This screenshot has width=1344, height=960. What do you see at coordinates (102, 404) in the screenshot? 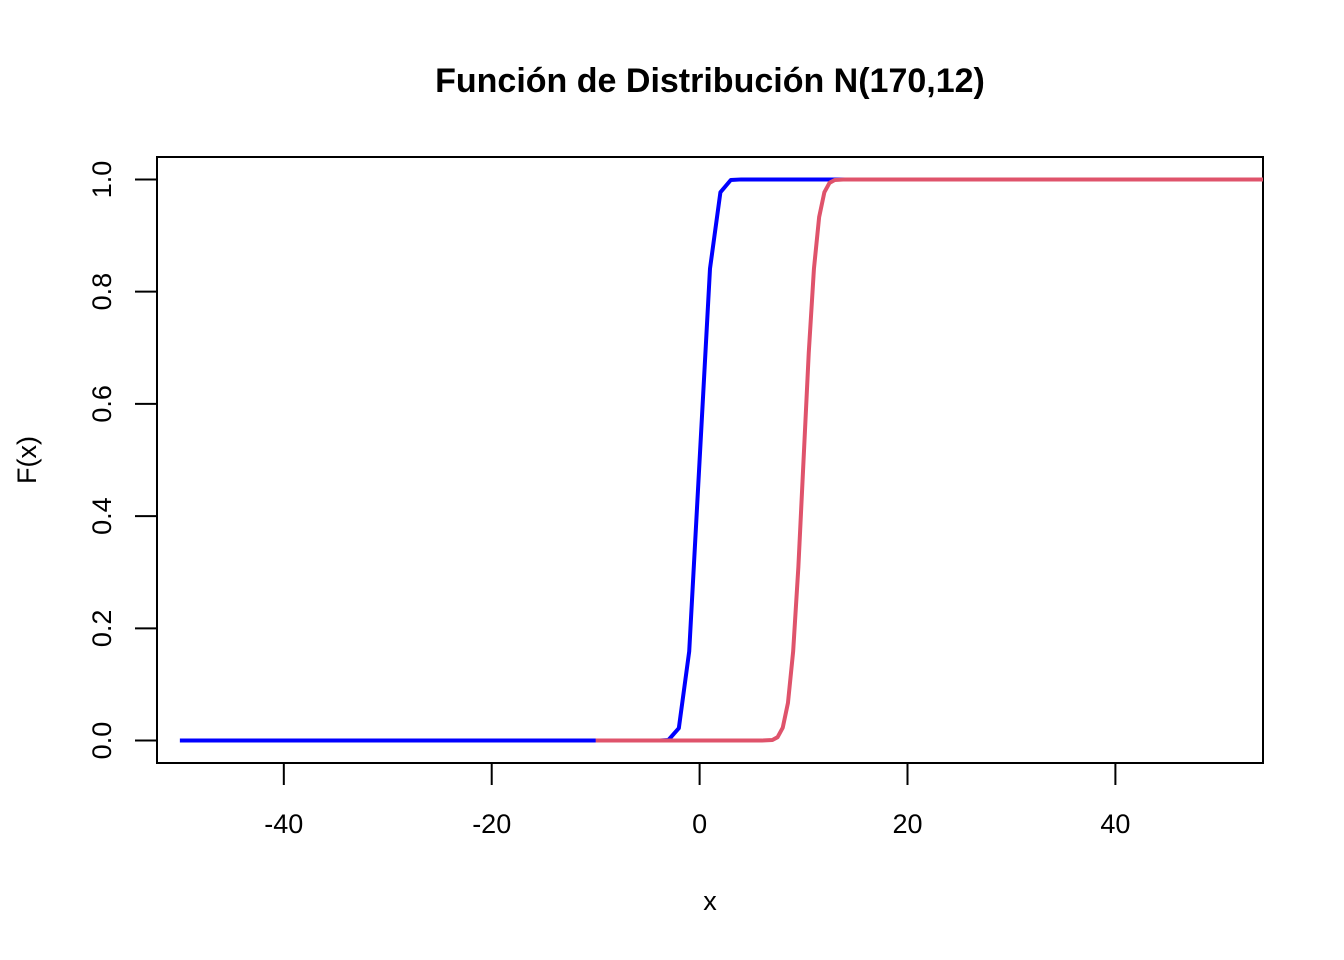
I see `y-tick-label: 0.6` at bounding box center [102, 404].